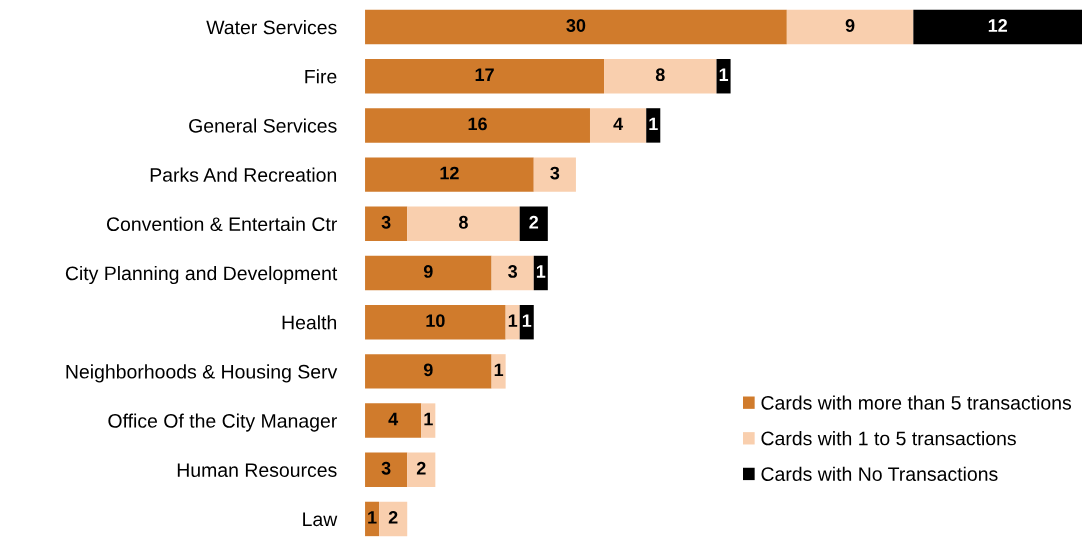 The image size is (1091, 546). I want to click on data-label: 10, so click(435, 321).